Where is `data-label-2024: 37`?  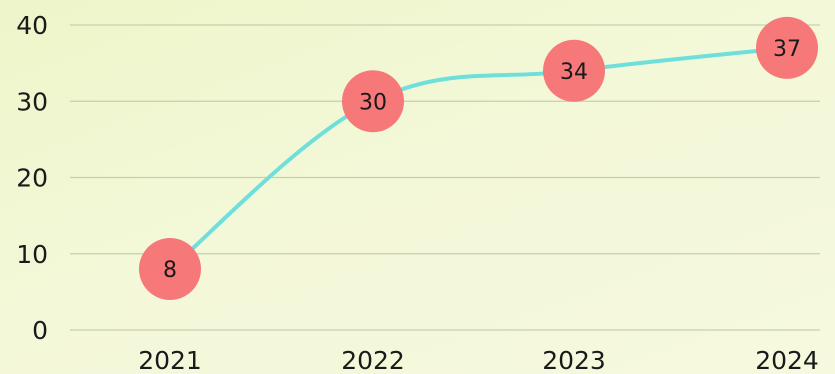 data-label-2024: 37 is located at coordinates (787, 49).